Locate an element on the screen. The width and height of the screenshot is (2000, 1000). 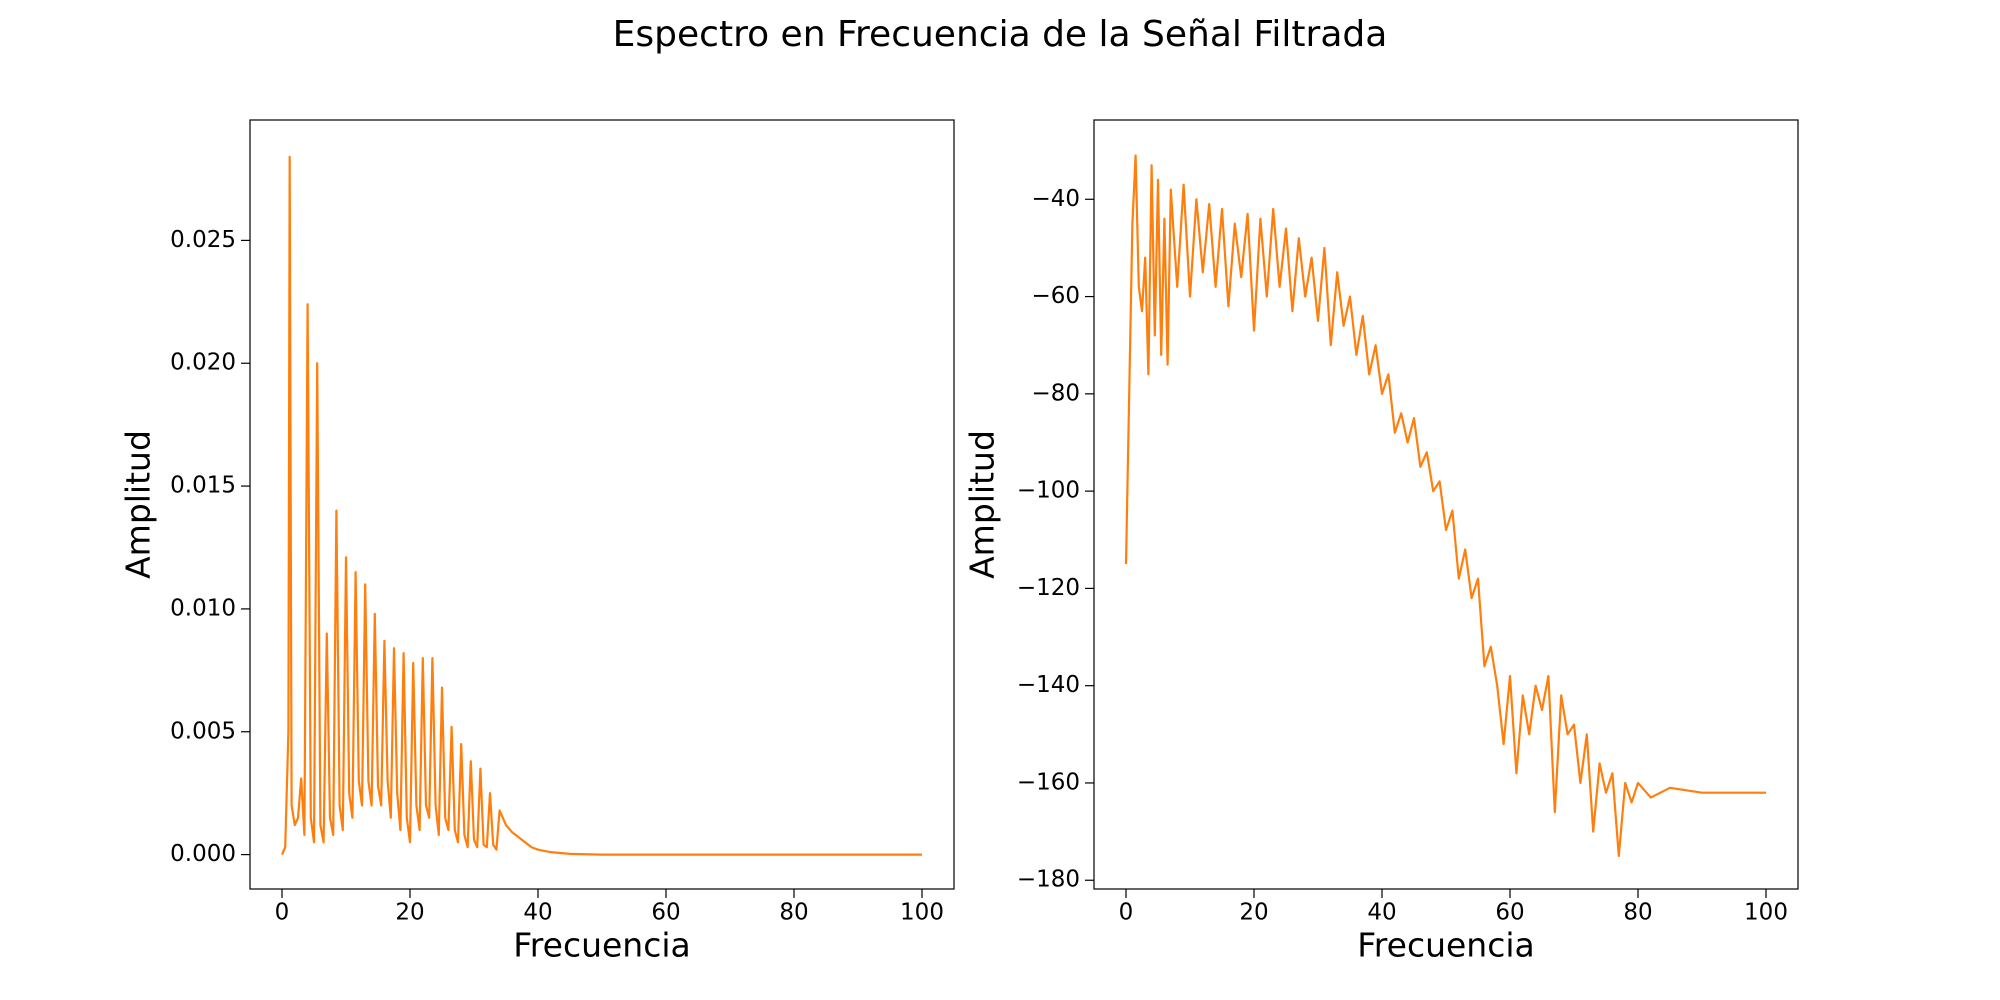
y-tick-label: −160 is located at coordinates (1048, 782).